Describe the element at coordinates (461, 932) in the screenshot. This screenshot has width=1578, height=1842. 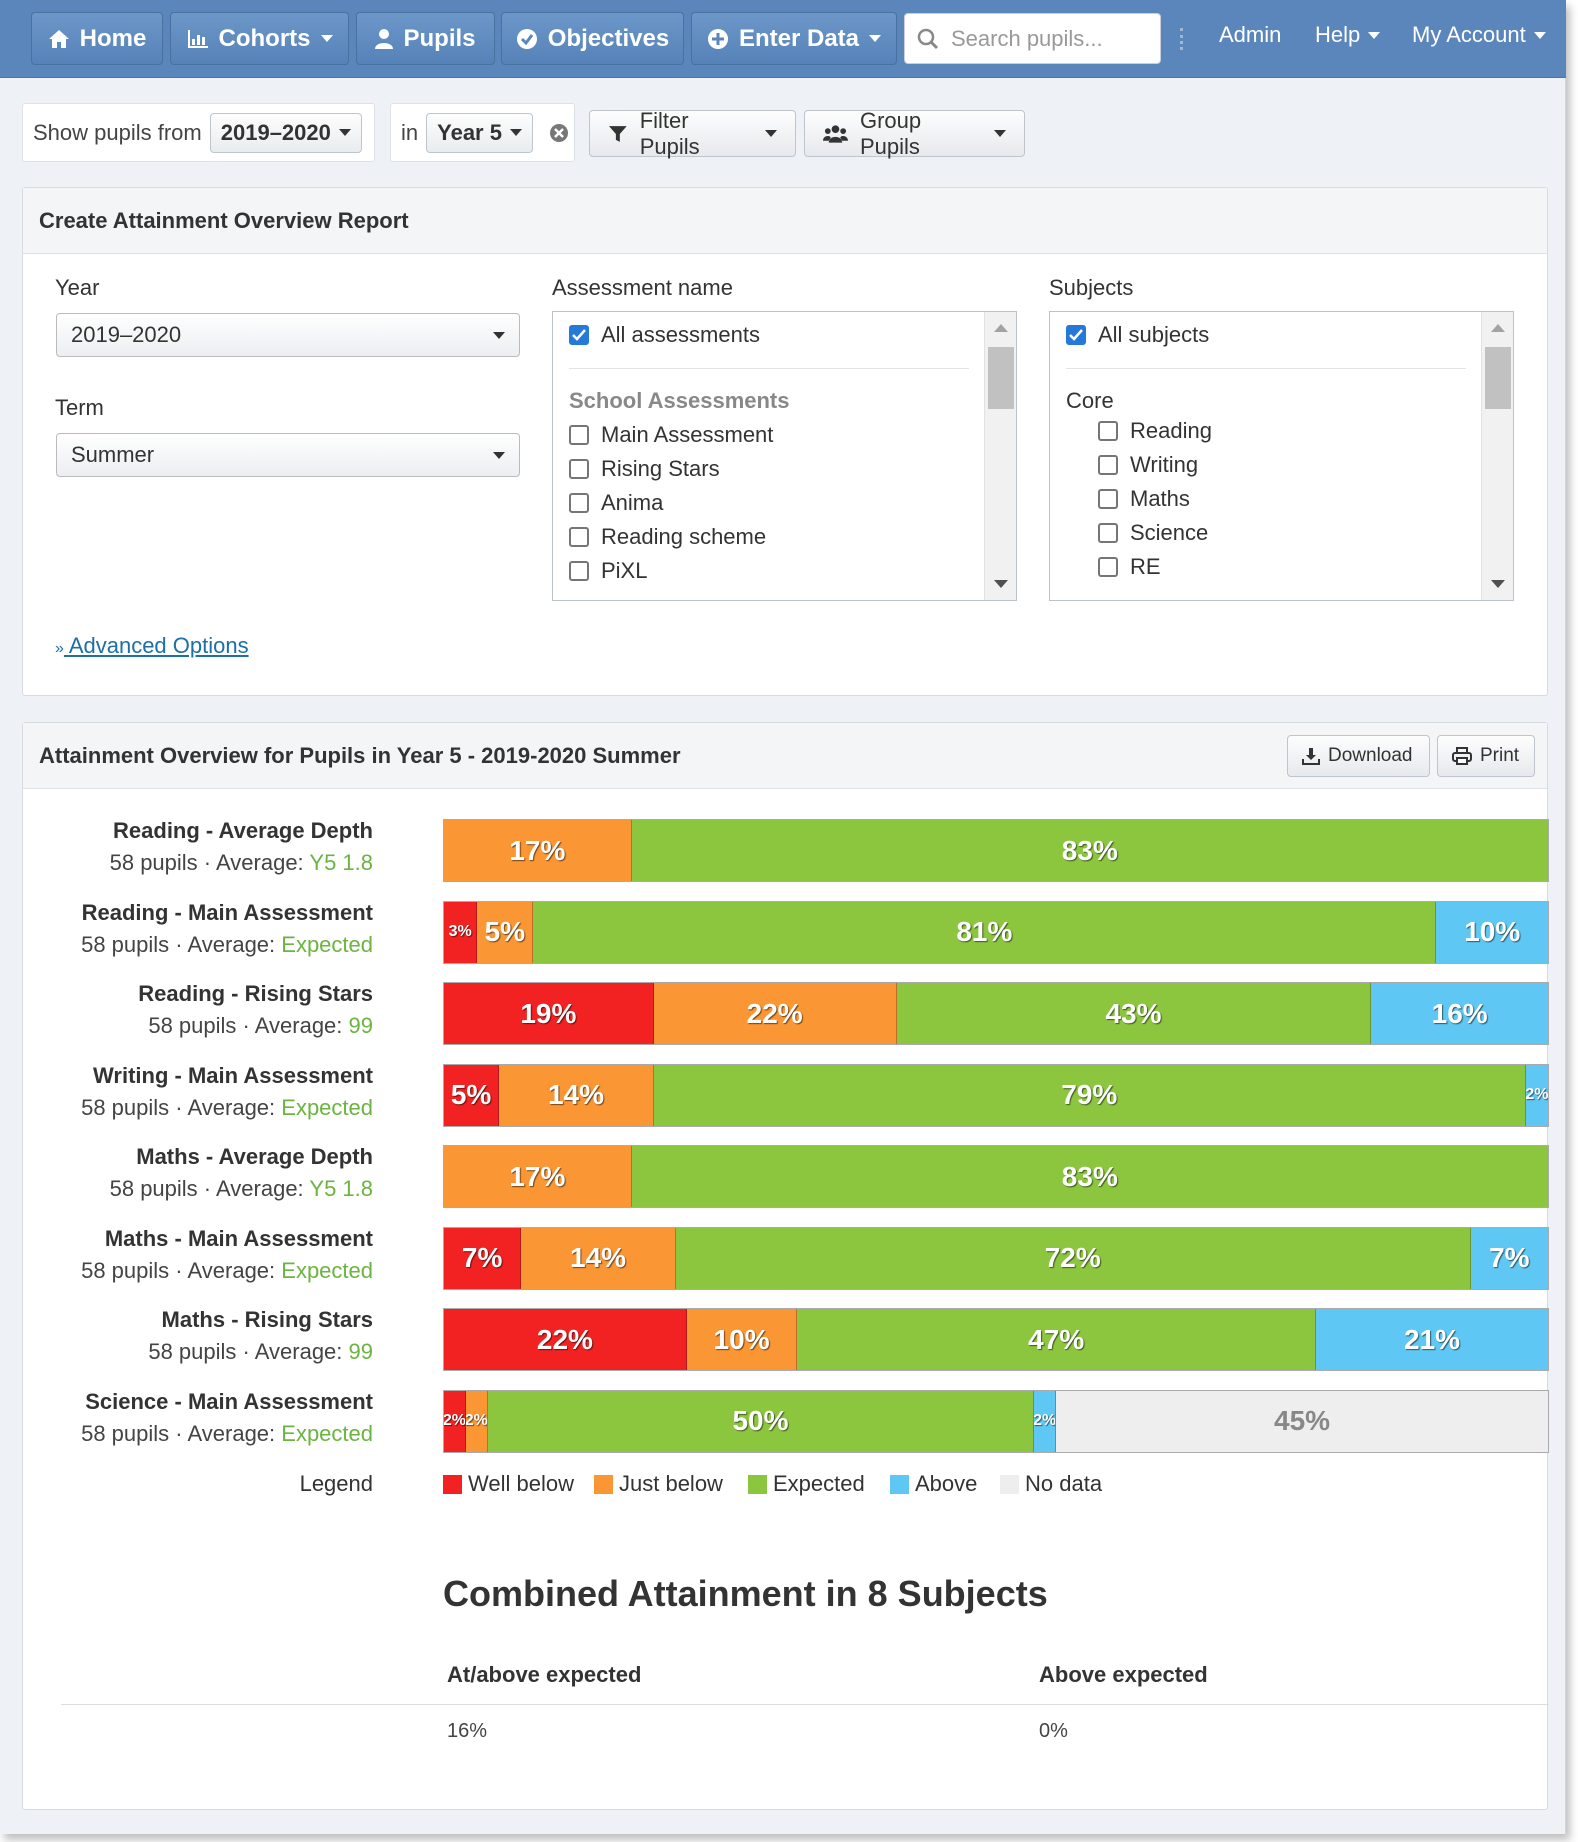
I see `bar-segment-well-below: 3%` at that location.